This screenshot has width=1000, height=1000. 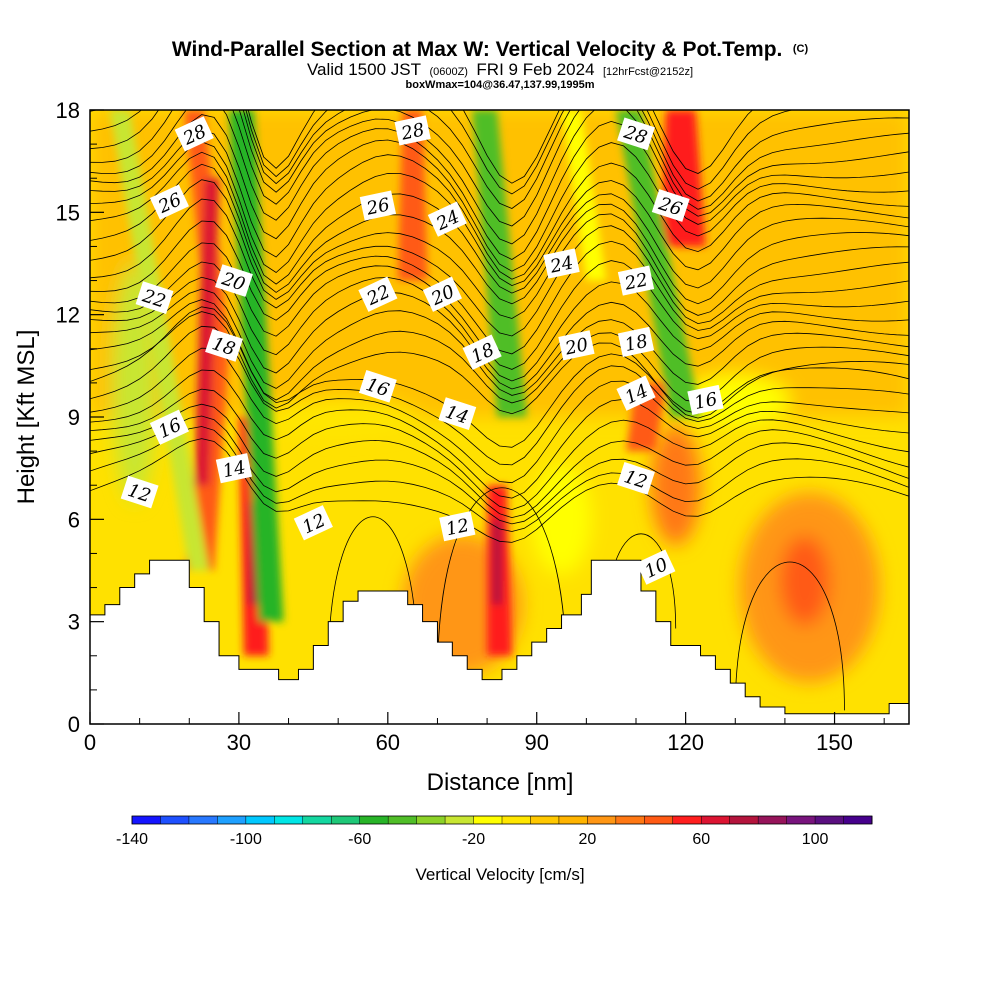 I want to click on east-updraft-core, so click(x=804, y=580).